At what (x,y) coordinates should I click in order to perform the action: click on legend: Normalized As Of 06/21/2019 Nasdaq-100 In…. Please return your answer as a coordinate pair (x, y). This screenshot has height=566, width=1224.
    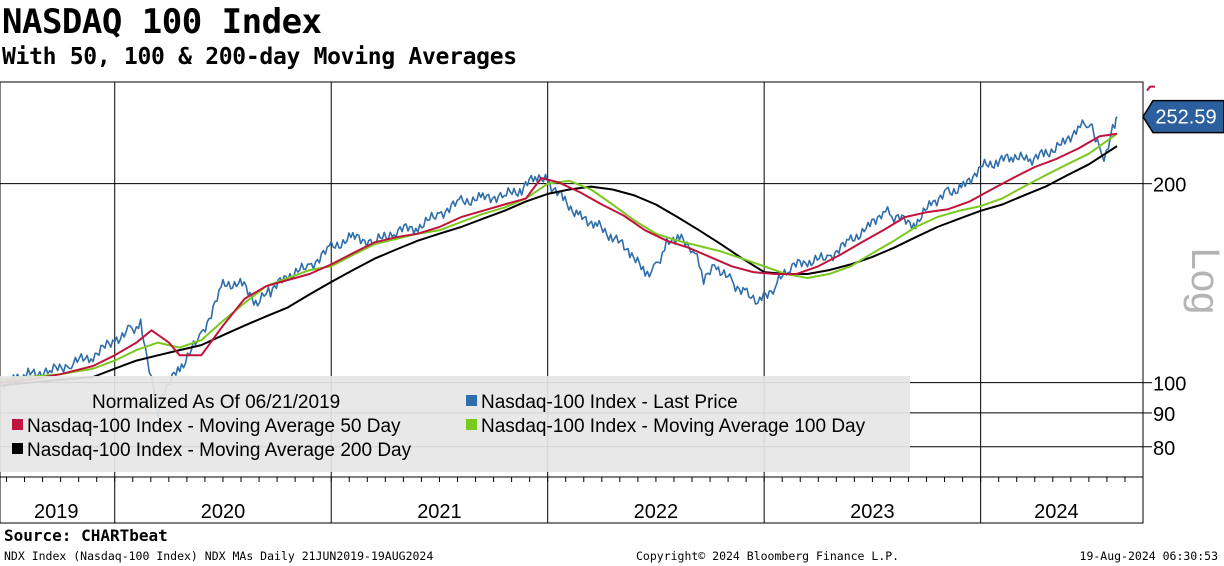
    Looking at the image, I should click on (455, 424).